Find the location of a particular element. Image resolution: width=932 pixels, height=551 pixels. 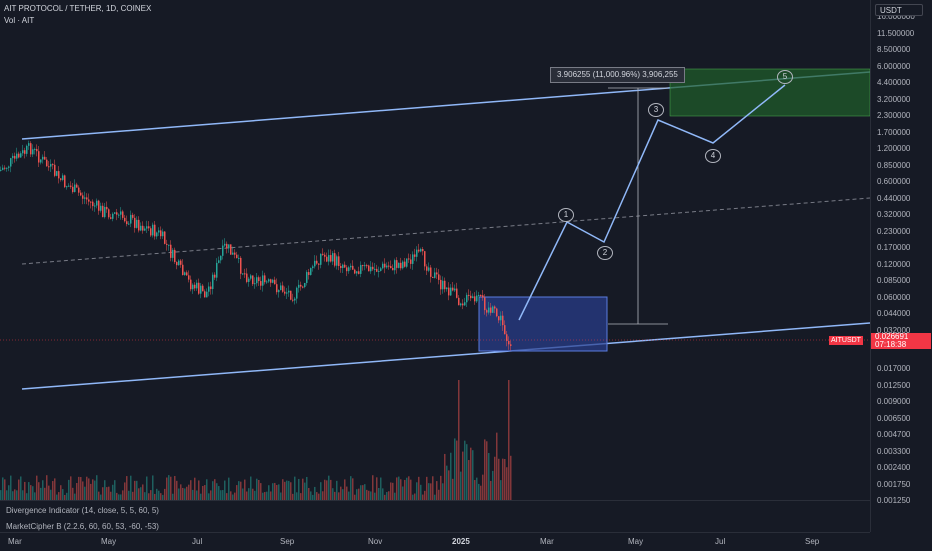

price-tick: 0.440000 is located at coordinates (894, 198).